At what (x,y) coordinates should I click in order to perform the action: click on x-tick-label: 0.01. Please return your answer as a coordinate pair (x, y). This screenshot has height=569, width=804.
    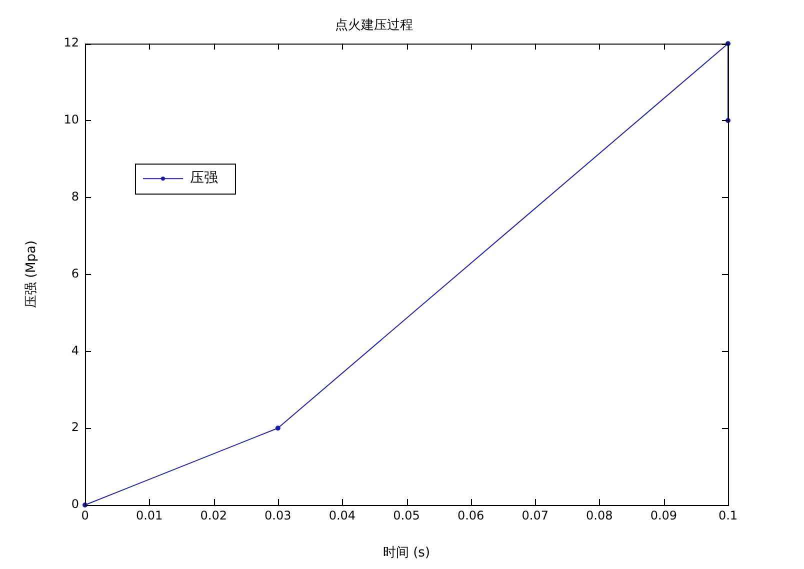
    Looking at the image, I should click on (149, 515).